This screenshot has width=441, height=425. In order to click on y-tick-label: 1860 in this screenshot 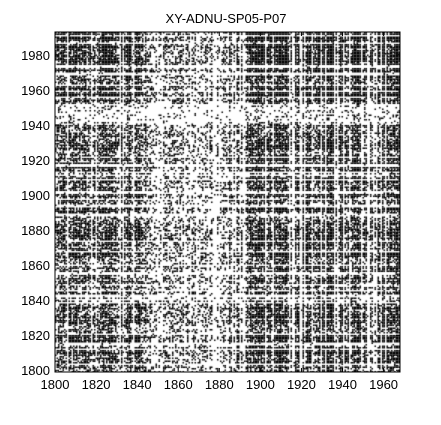, I will do `click(35, 265)`.